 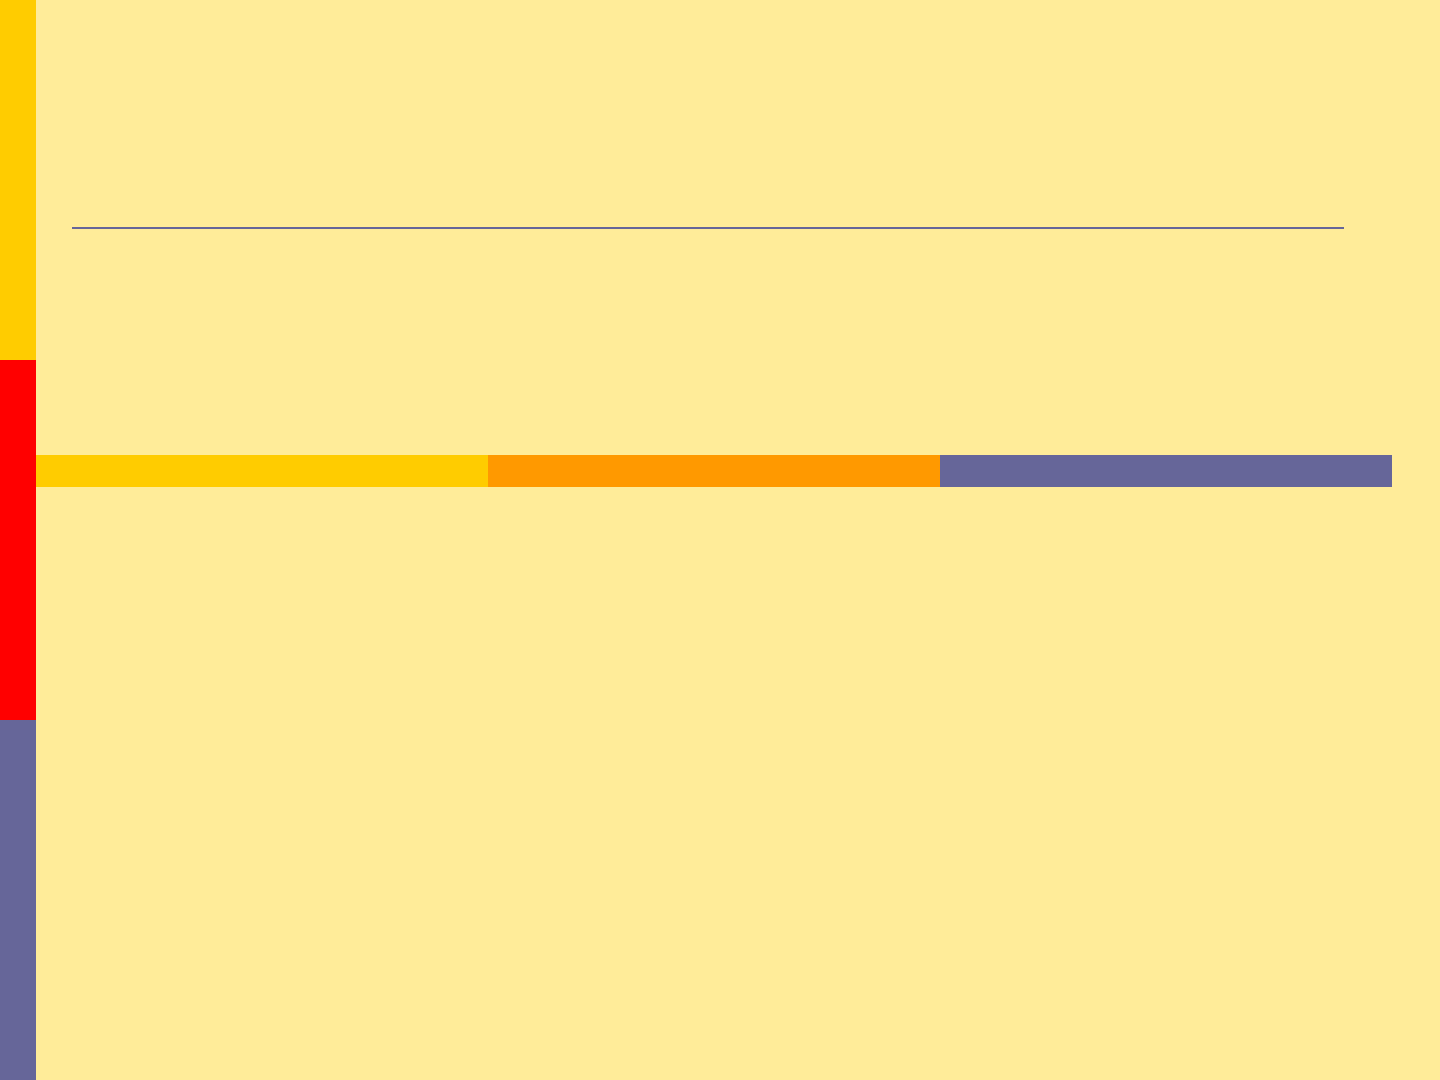 What do you see at coordinates (708, 228) in the screenshot?
I see `title-divider-line` at bounding box center [708, 228].